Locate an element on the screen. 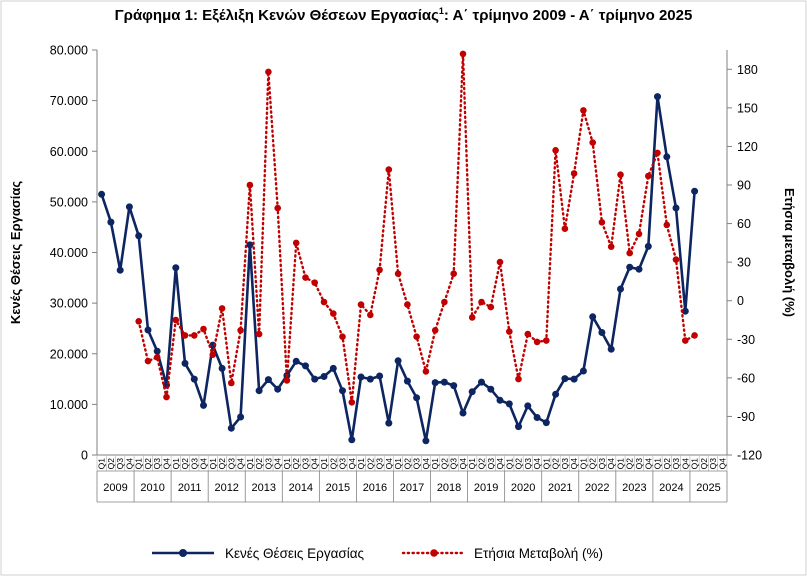  year-label: 2018 is located at coordinates (449, 488).